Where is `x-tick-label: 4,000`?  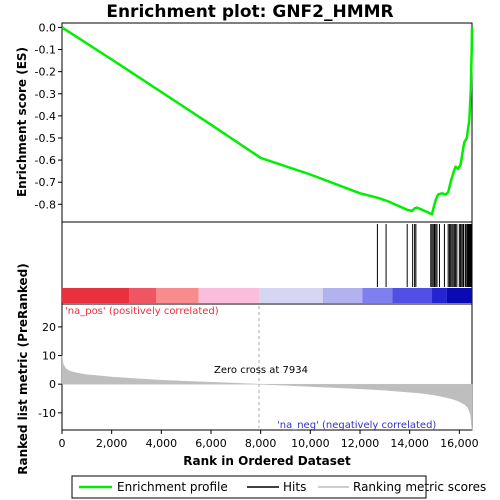 x-tick-label: 4,000 is located at coordinates (162, 443).